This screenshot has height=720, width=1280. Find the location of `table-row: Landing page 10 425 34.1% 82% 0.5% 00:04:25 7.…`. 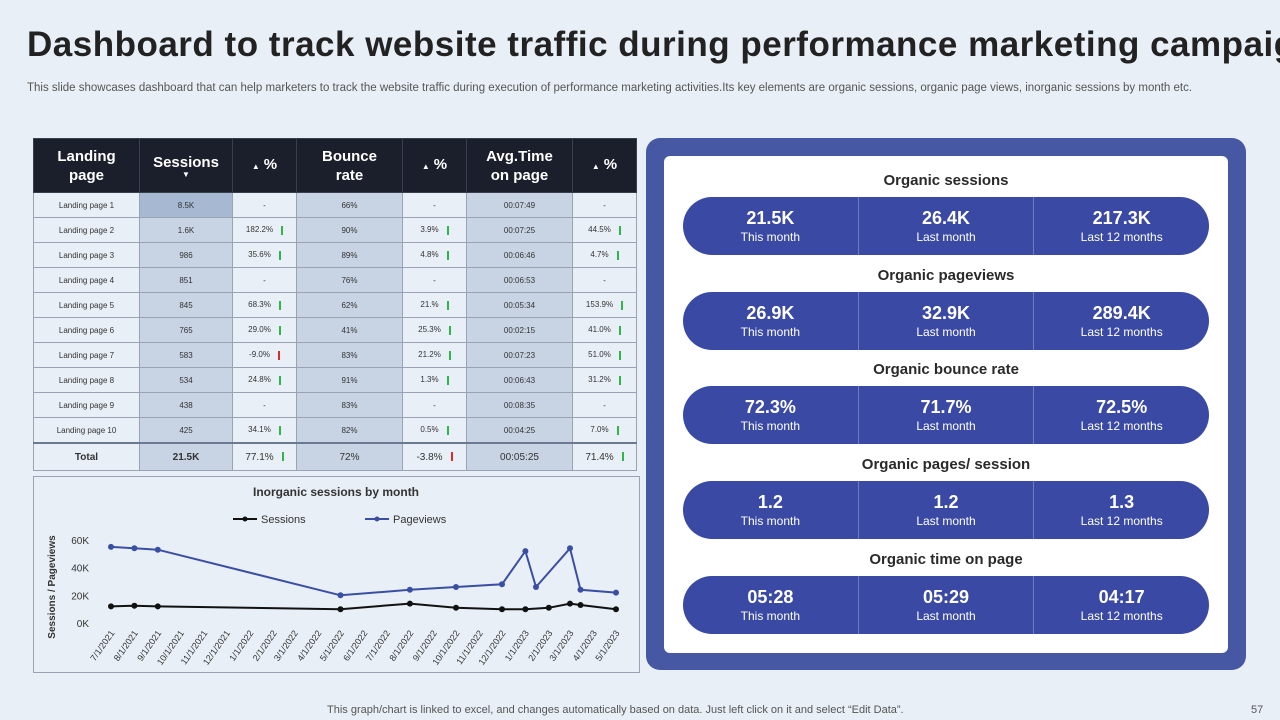

table-row: Landing page 10 425 34.1% 82% 0.5% 00:04:25 7.… is located at coordinates (335, 430).